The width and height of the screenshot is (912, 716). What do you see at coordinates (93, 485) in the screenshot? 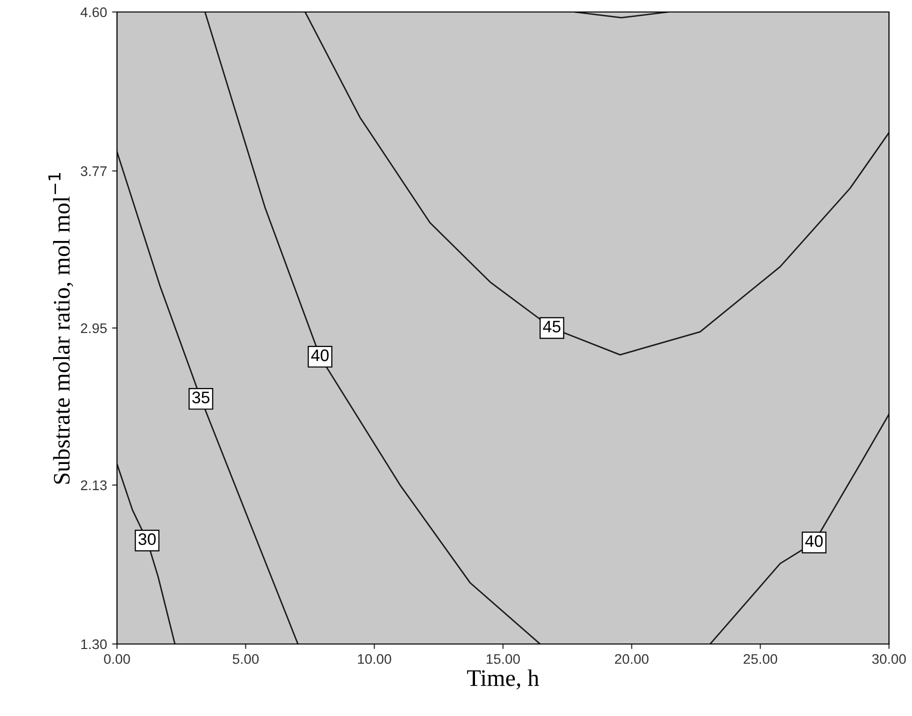
I see `y-tick-label: 2.13` at bounding box center [93, 485].